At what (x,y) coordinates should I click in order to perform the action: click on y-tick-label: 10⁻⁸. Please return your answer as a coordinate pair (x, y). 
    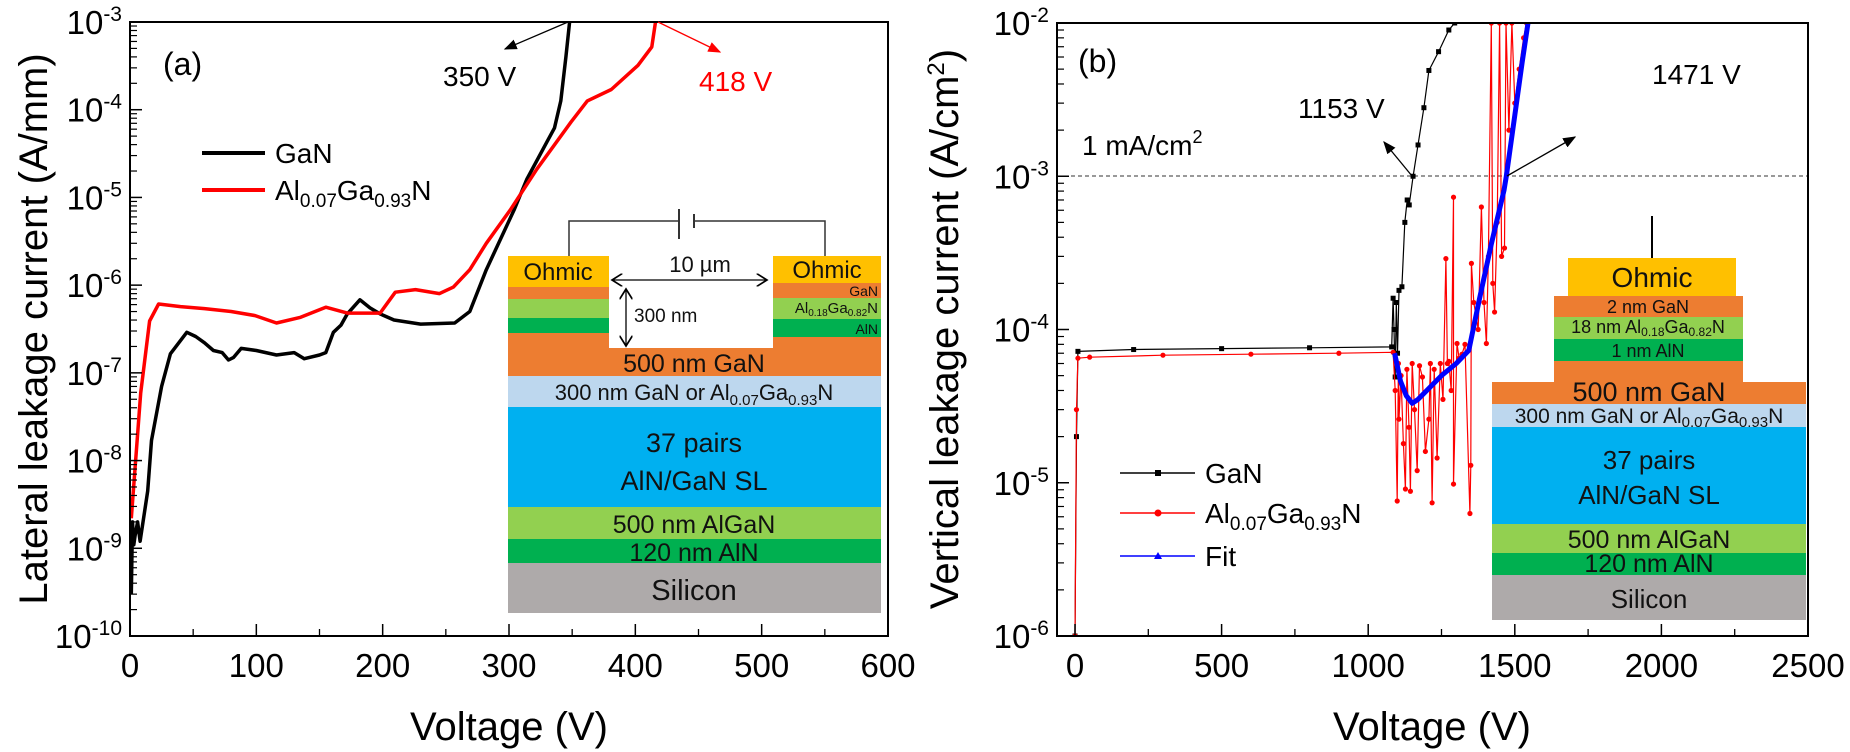
    Looking at the image, I should click on (94, 461).